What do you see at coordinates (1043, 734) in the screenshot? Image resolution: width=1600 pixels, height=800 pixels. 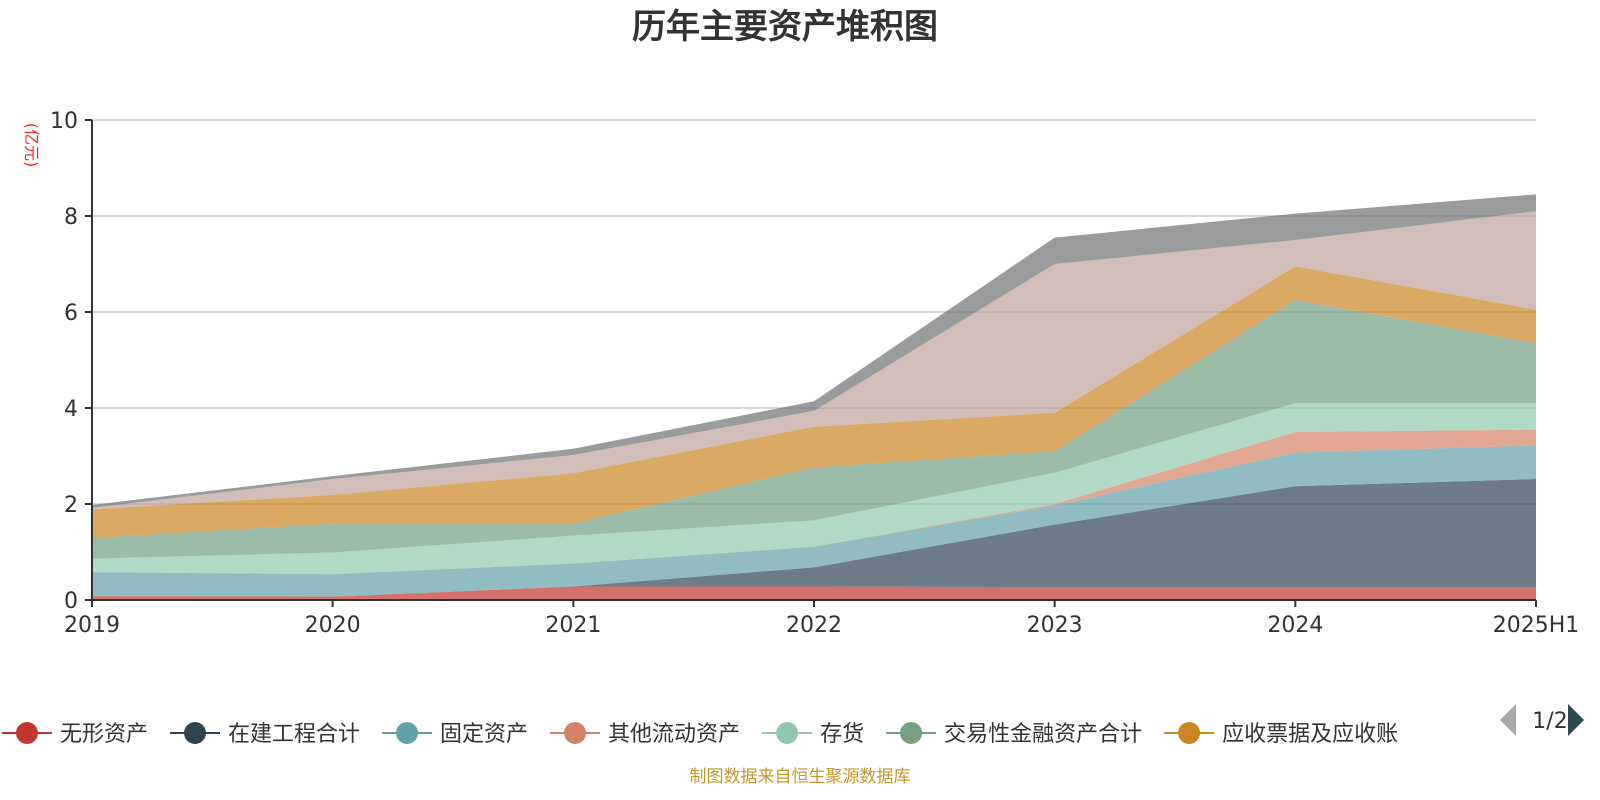 I see `legend-label: 交易性金融资产合计` at bounding box center [1043, 734].